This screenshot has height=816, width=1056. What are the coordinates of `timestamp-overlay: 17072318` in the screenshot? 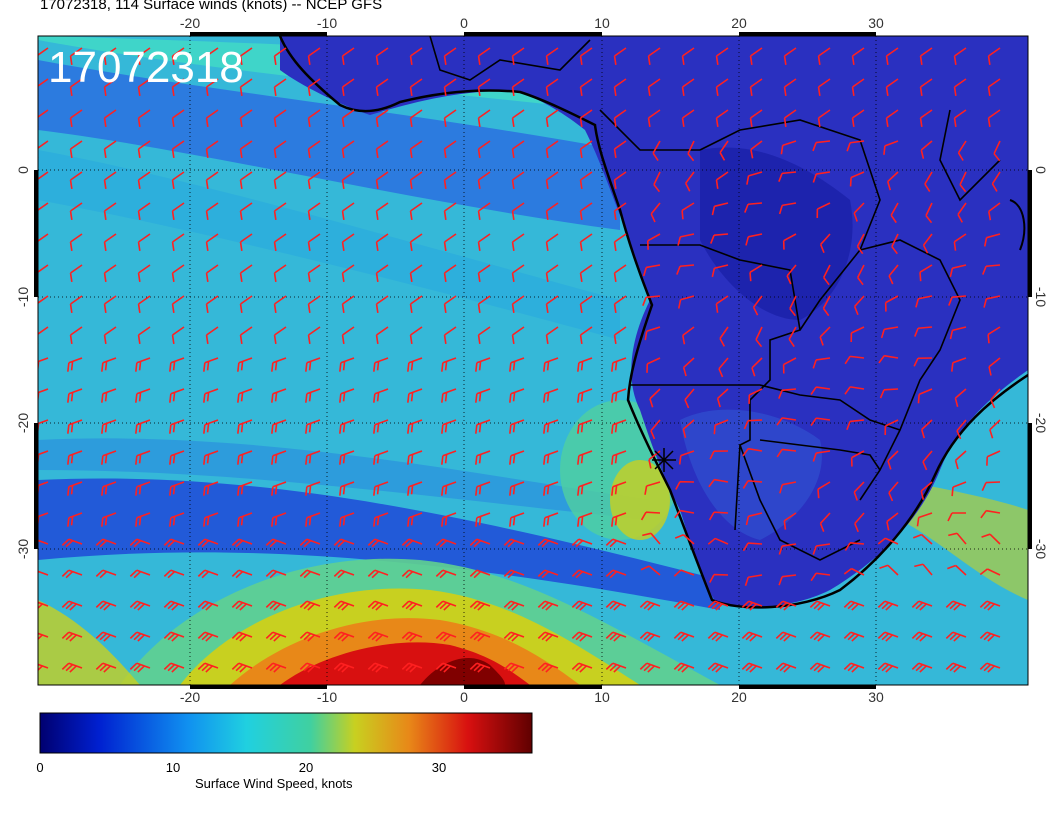 It's located at (146, 67).